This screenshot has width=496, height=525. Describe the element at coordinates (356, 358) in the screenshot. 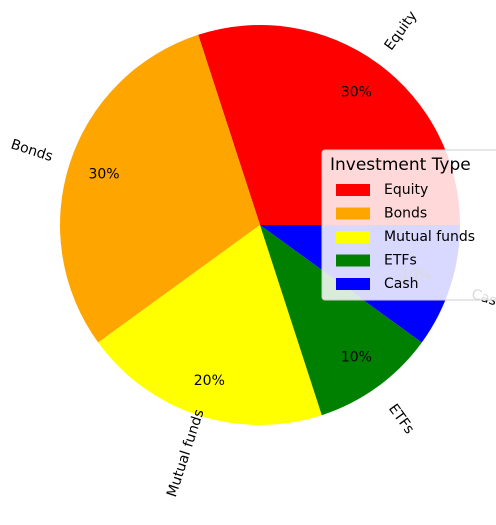

I see `value-label: 10%` at that location.